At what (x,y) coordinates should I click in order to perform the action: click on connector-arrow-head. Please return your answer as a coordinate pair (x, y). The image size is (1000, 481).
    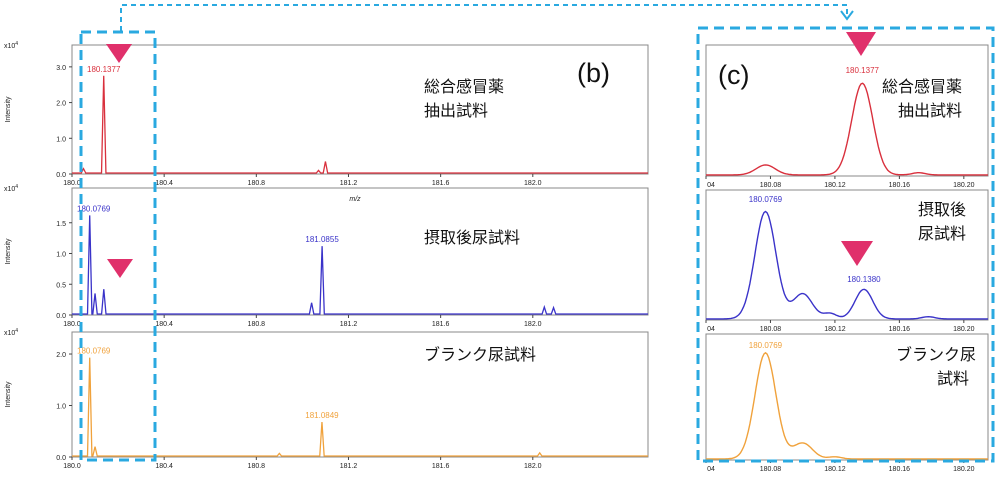
    Looking at the image, I should click on (847, 15).